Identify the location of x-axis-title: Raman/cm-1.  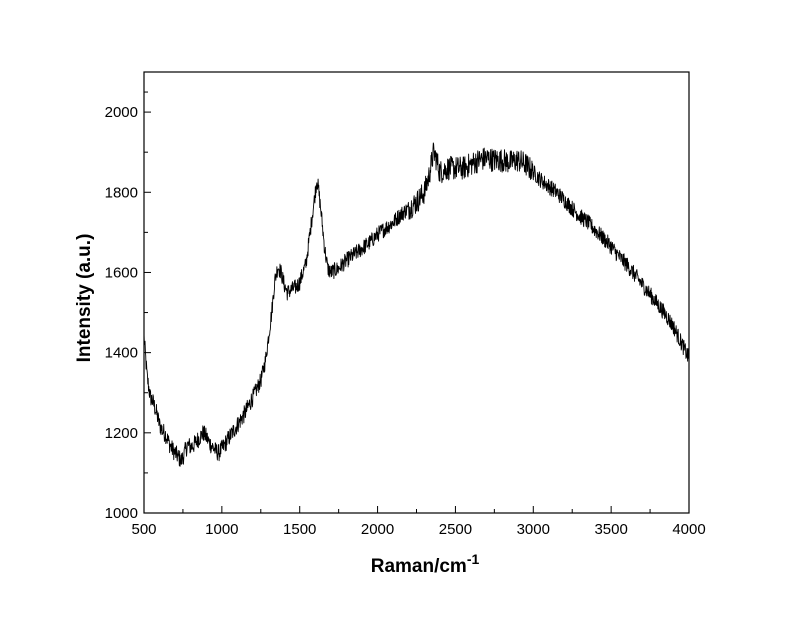
(425, 564).